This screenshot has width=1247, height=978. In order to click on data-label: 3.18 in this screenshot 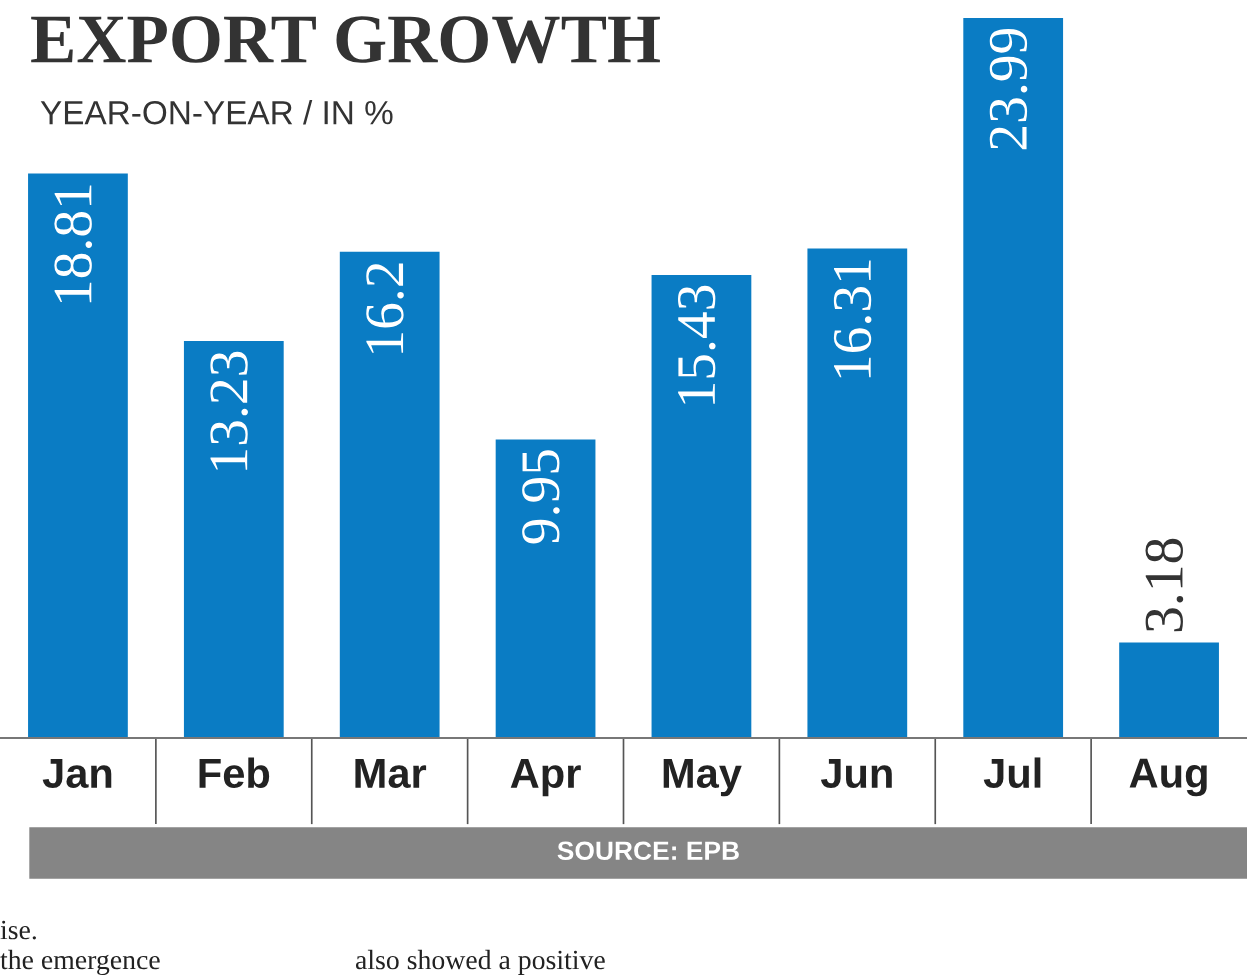, I will do `click(1164, 585)`.